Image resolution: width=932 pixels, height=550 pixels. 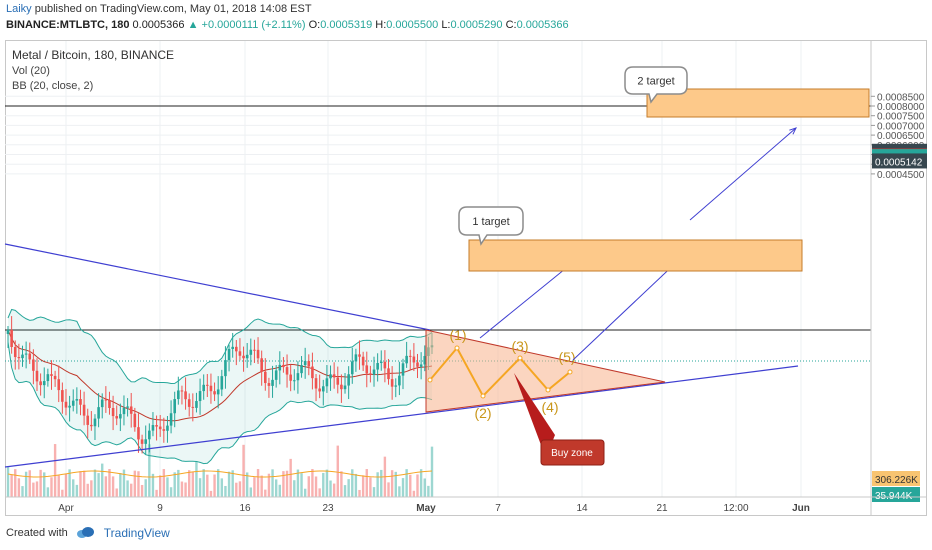 I want to click on buy-zone-pointer, so click(x=534, y=409).